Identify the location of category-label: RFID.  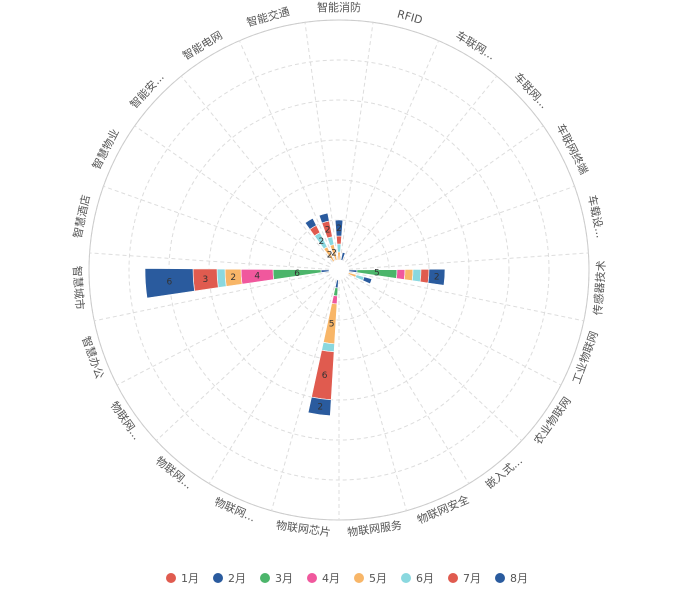
(410, 17).